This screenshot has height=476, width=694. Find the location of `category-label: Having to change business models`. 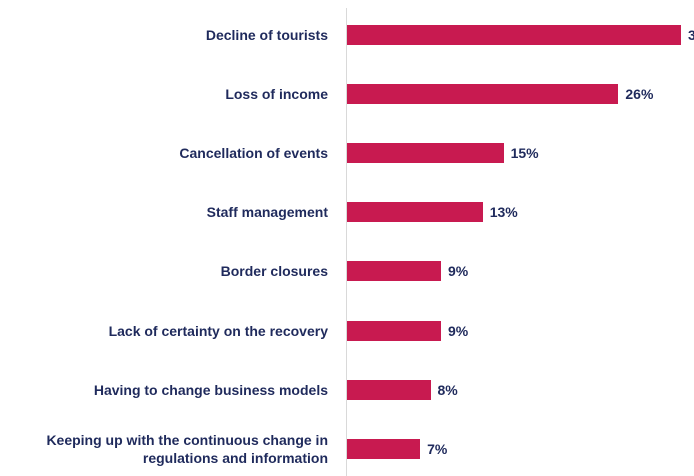

category-label: Having to change business models is located at coordinates (210, 389).